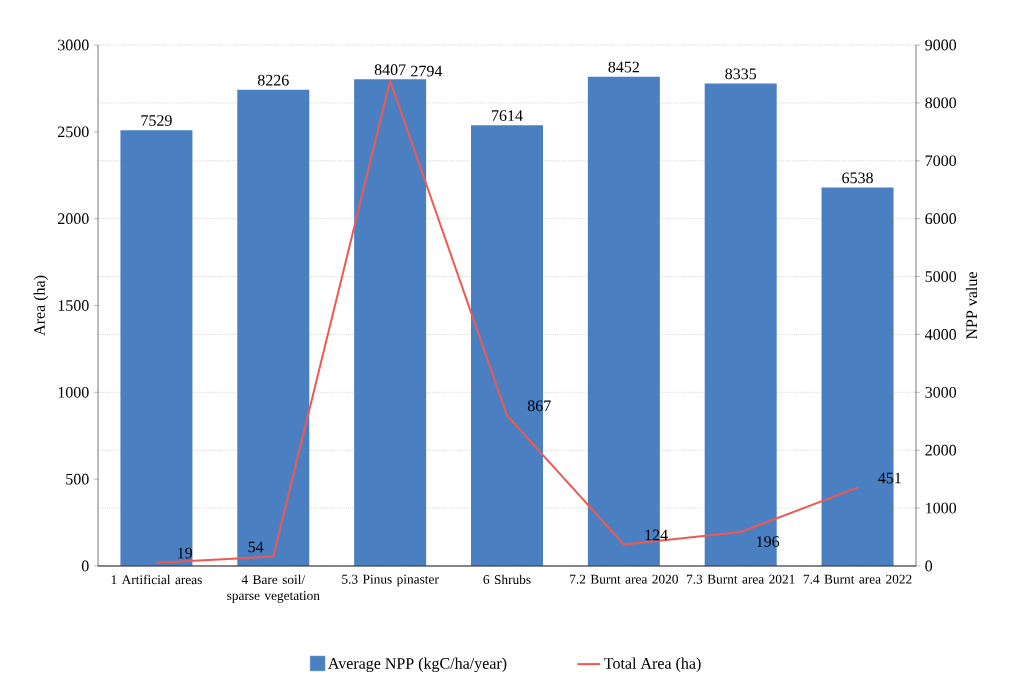 This screenshot has width=1011, height=700. Describe the element at coordinates (41, 305) in the screenshot. I see `y-axis-title: Area (ha)` at that location.